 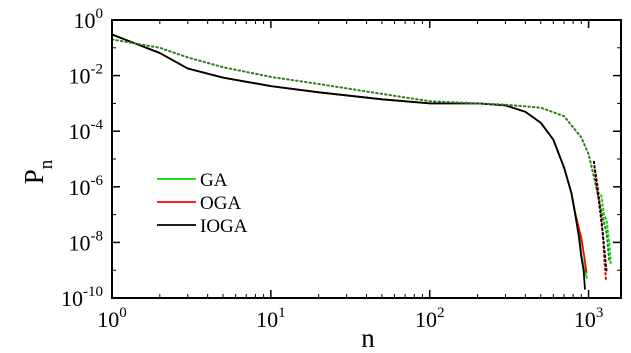 I want to click on legend-label-oga: OGA, so click(x=220, y=203).